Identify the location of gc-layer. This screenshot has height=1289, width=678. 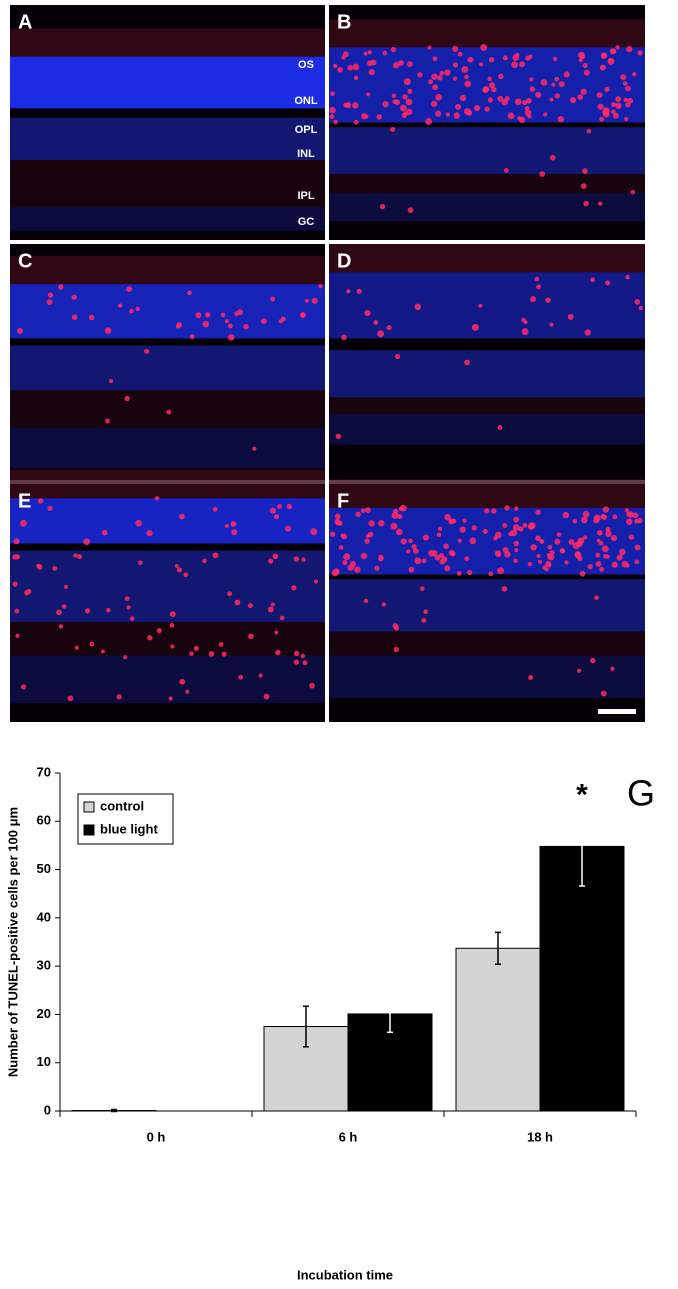
(487, 429).